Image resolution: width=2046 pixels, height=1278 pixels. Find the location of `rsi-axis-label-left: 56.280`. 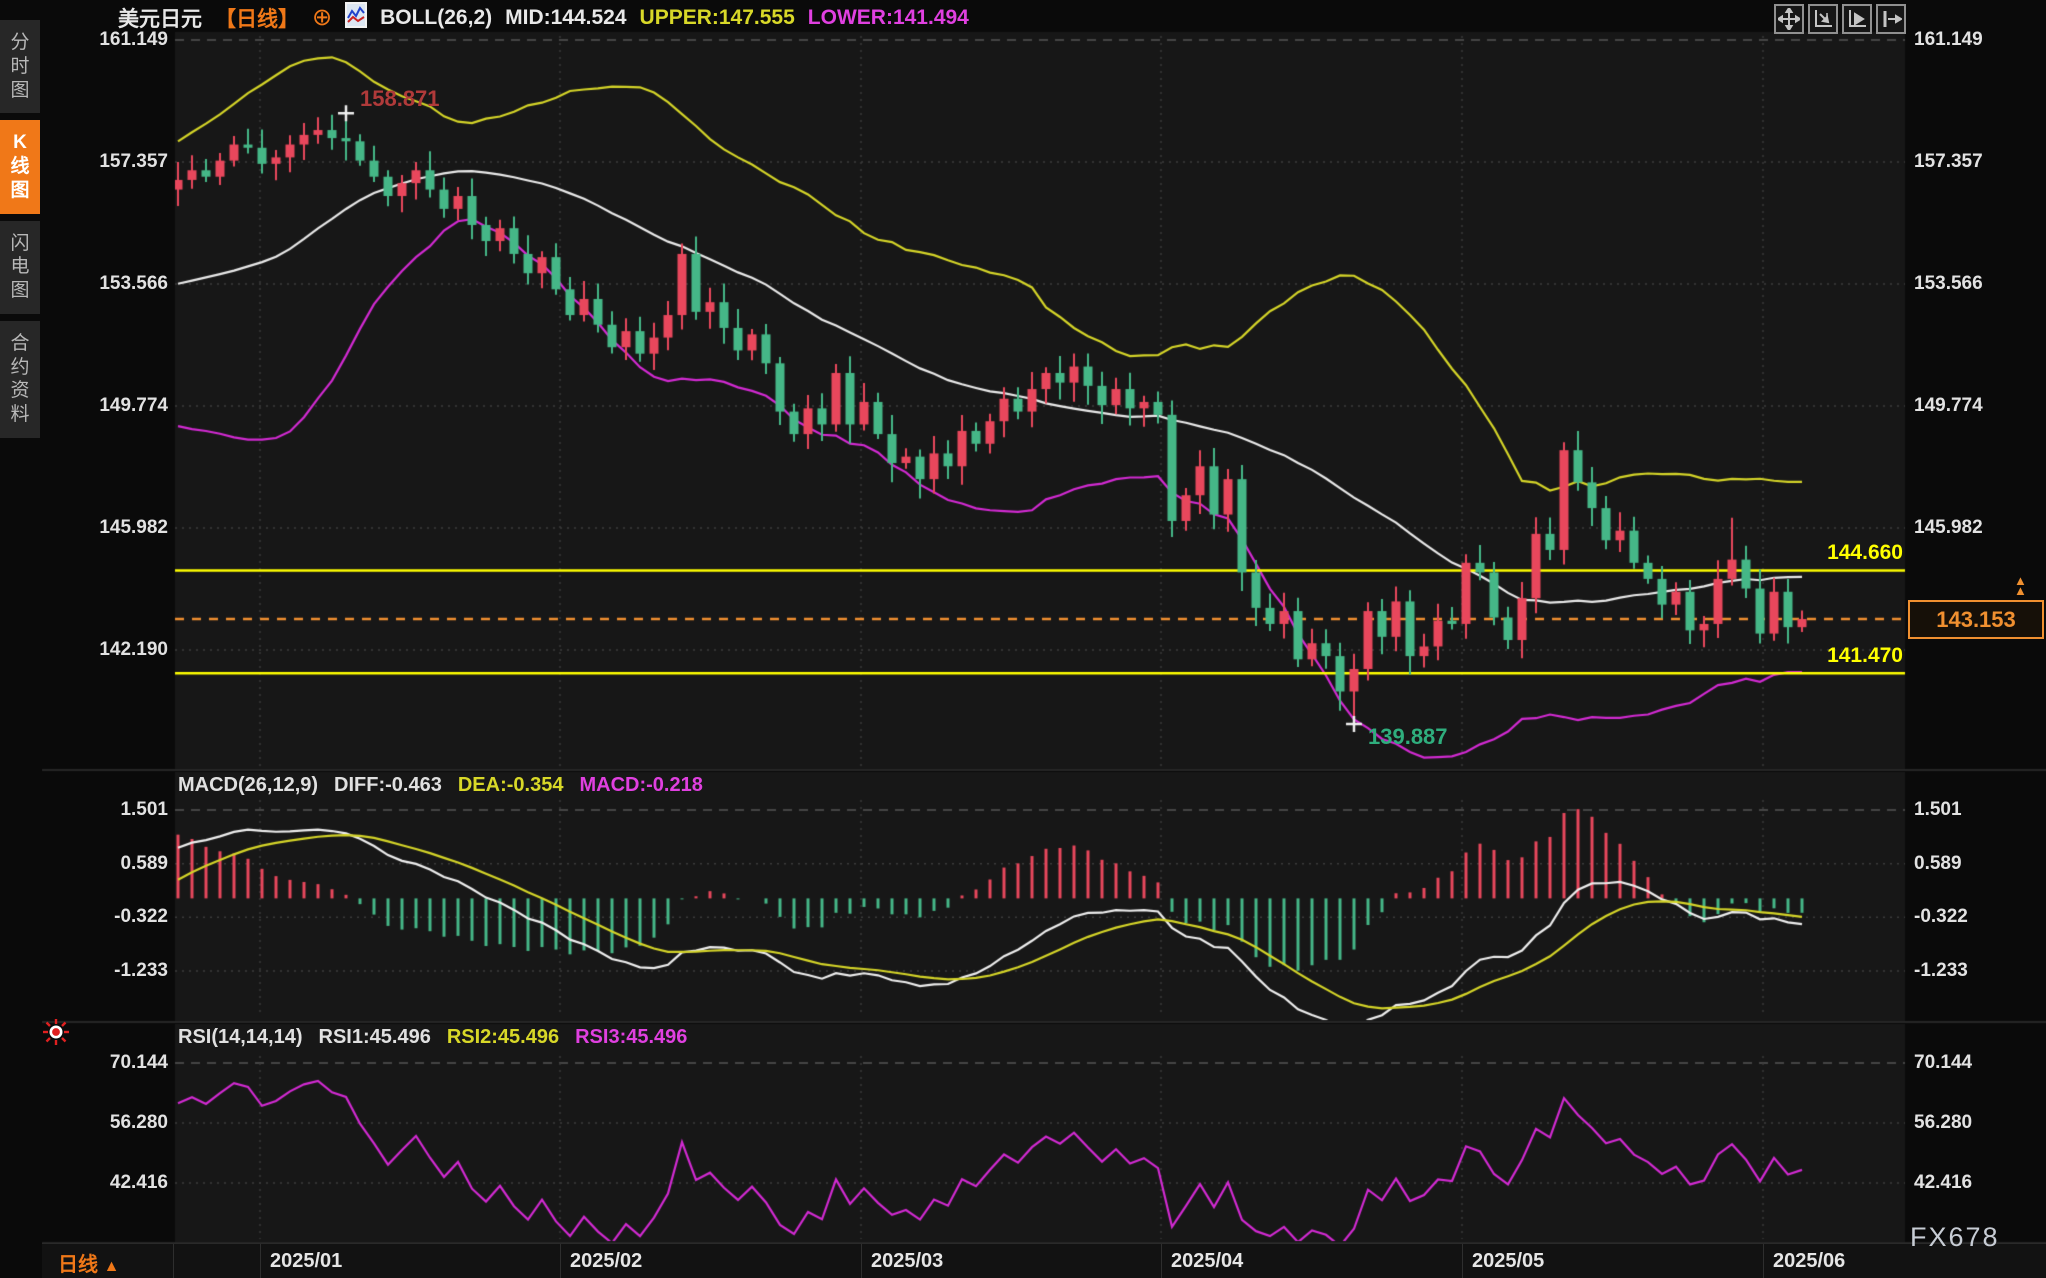

rsi-axis-label-left: 56.280 is located at coordinates (138, 1122).